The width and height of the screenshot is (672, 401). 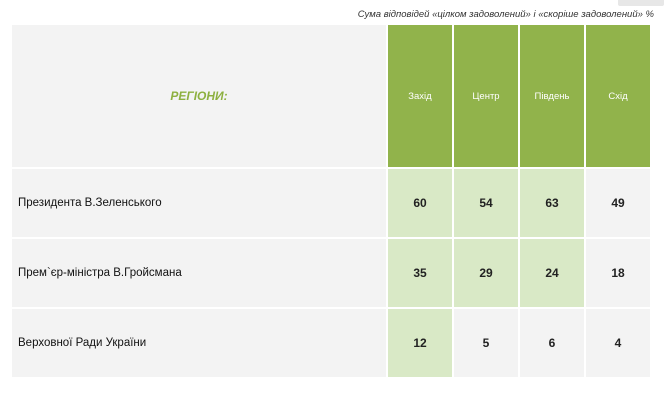 What do you see at coordinates (618, 273) in the screenshot?
I see `value-cell: 18` at bounding box center [618, 273].